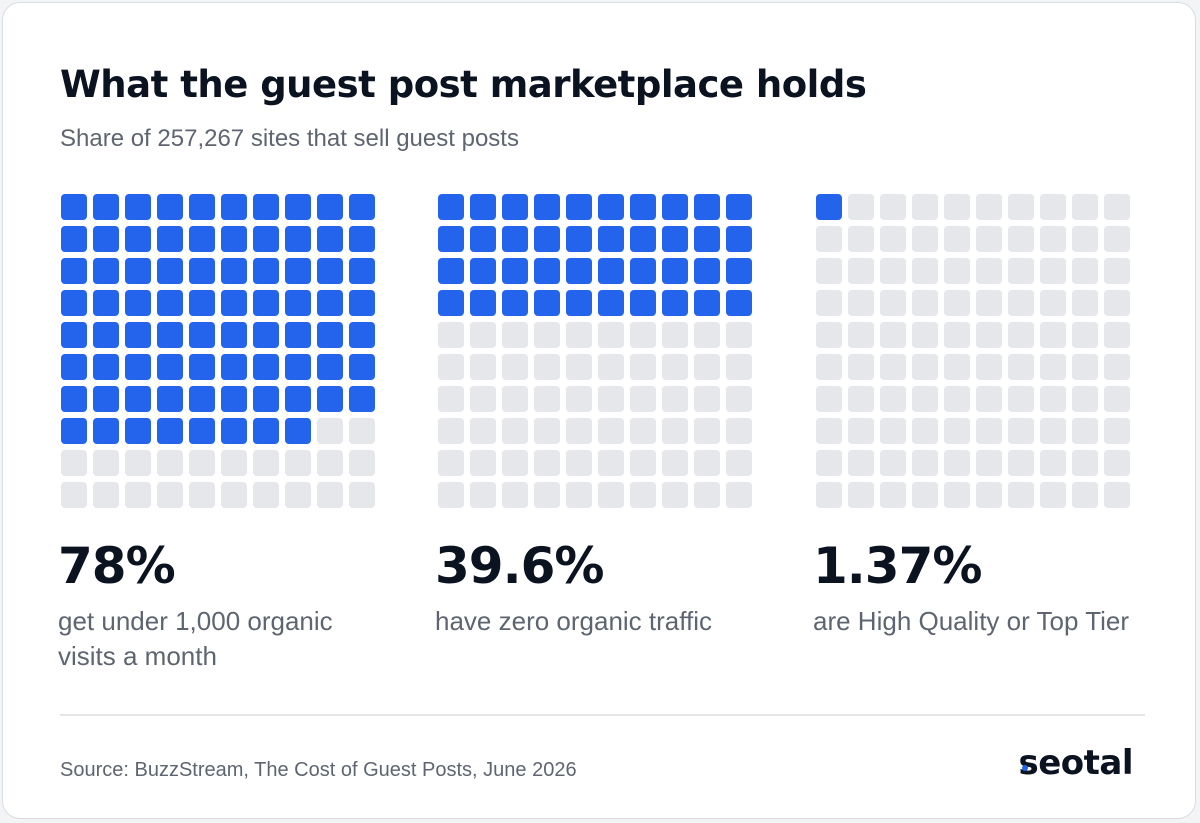 The width and height of the screenshot is (1200, 823). What do you see at coordinates (1075, 761) in the screenshot?
I see `seotal-logo: seotal` at bounding box center [1075, 761].